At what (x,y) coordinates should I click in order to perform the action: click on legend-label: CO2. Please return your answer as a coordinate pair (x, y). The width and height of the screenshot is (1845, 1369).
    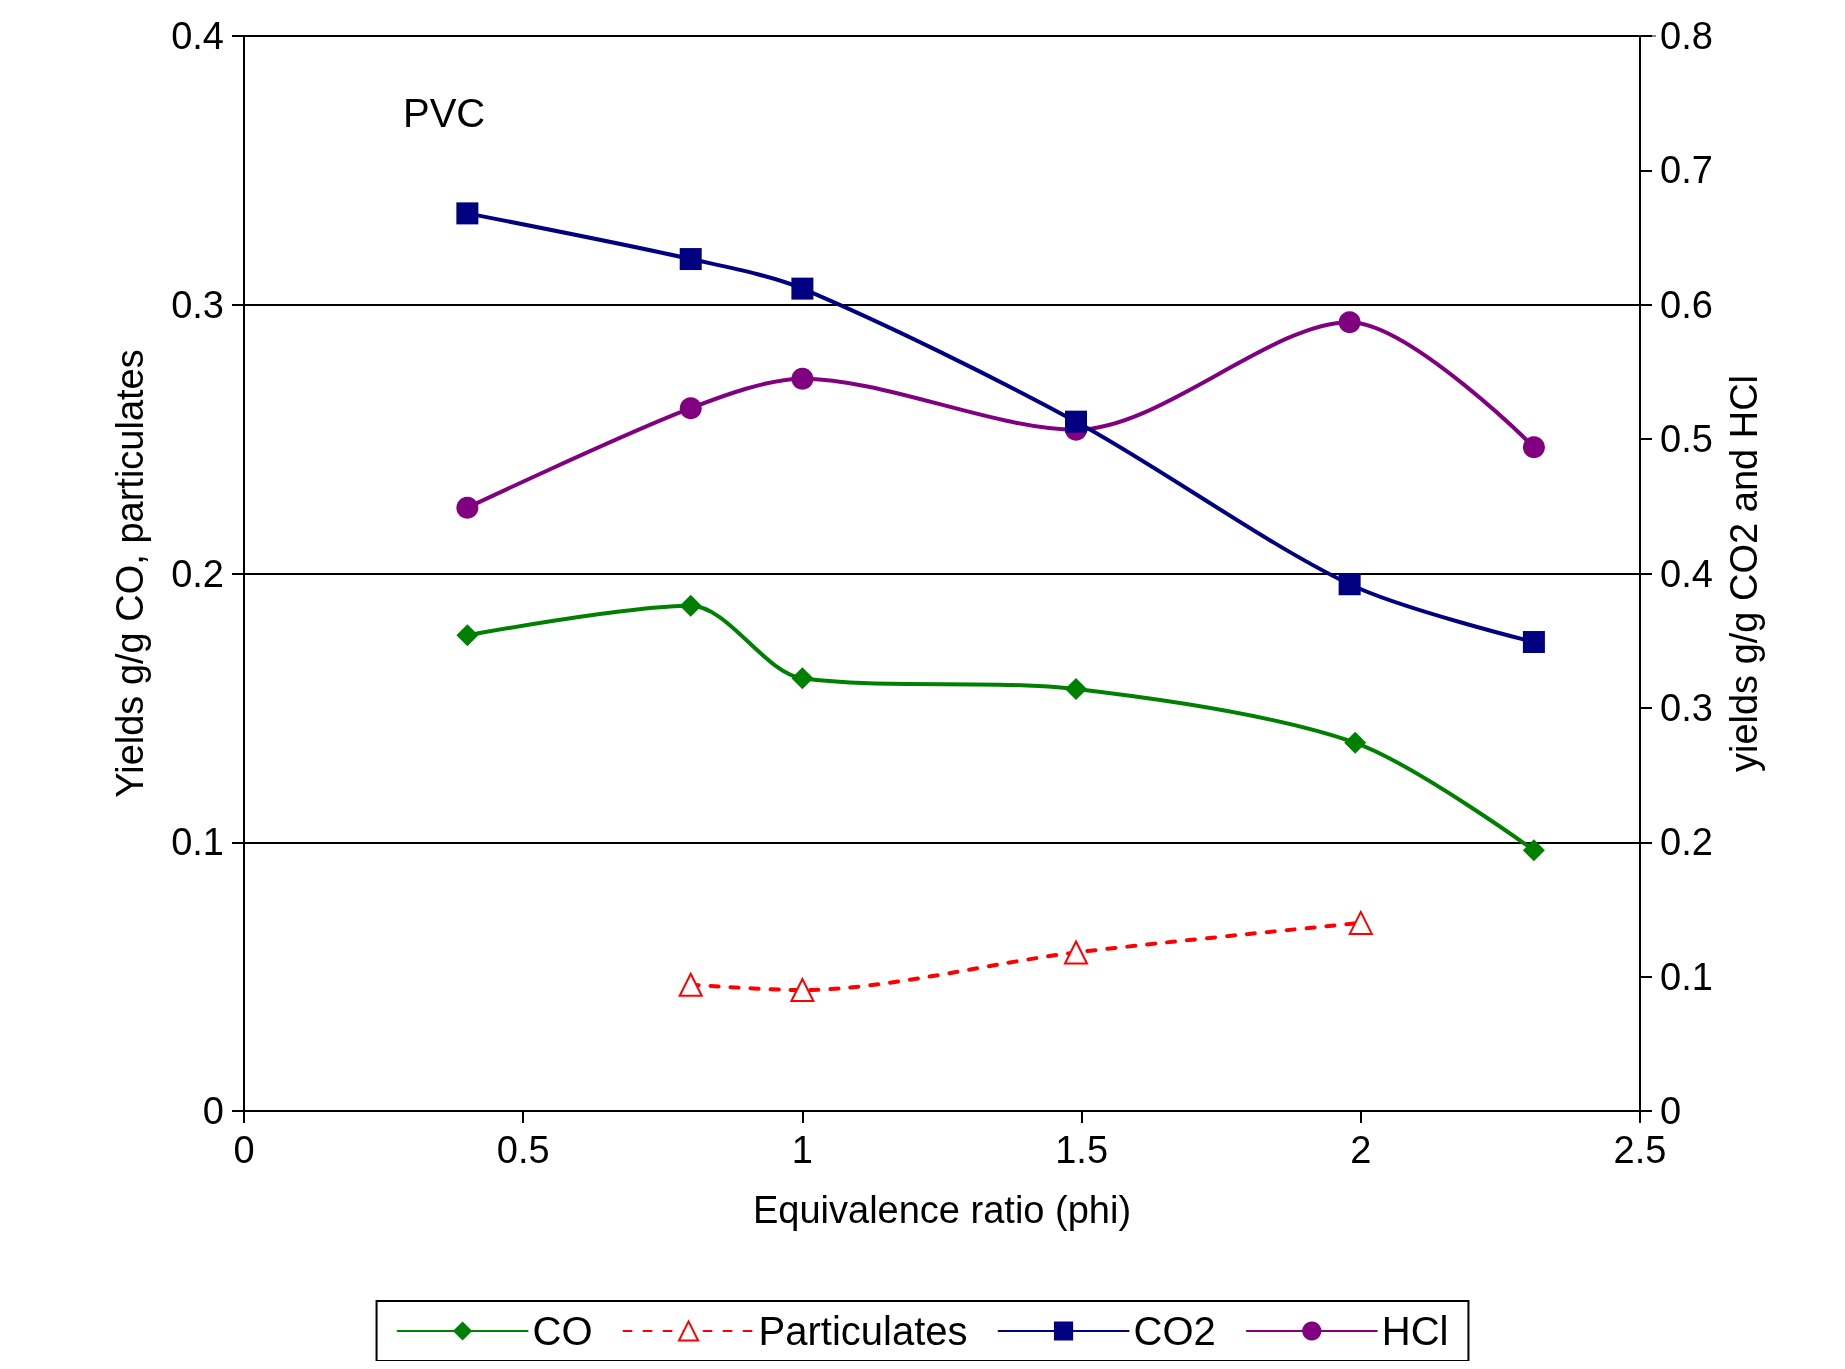
    Looking at the image, I should click on (1174, 1331).